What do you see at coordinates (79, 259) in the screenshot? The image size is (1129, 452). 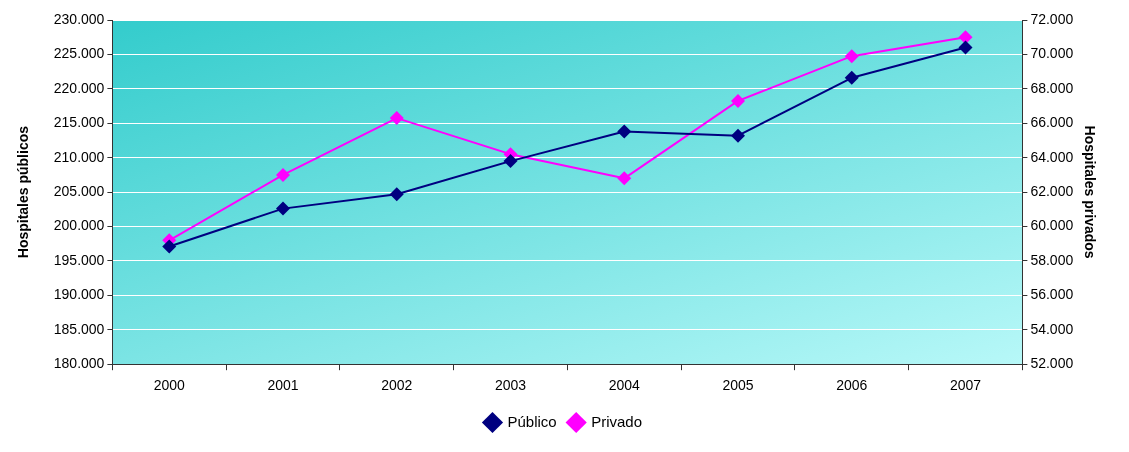 I see `y-tick-label: 195.000` at bounding box center [79, 259].